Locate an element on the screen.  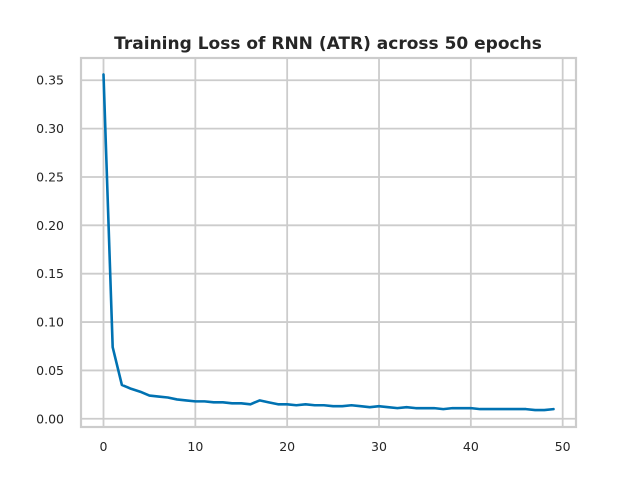
x-tick-label: 40 is located at coordinates (471, 446).